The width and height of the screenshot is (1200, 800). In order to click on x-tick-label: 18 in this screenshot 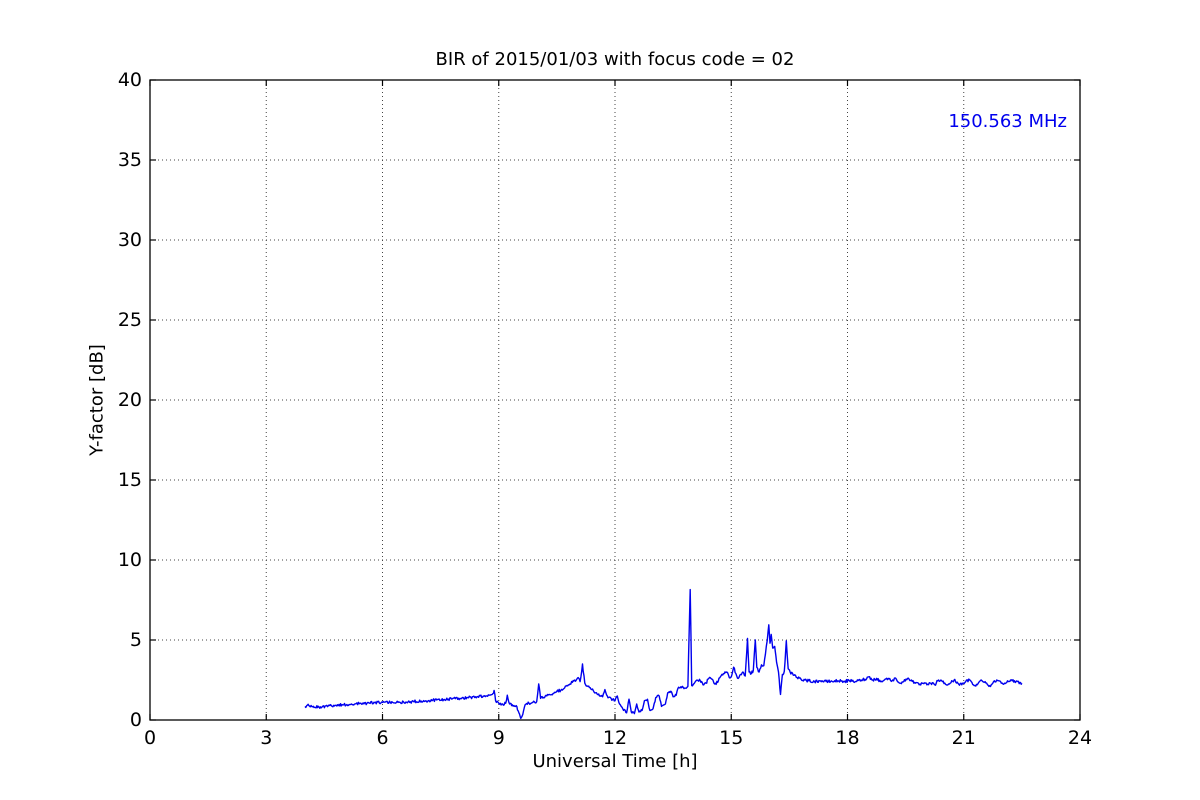, I will do `click(847, 738)`.